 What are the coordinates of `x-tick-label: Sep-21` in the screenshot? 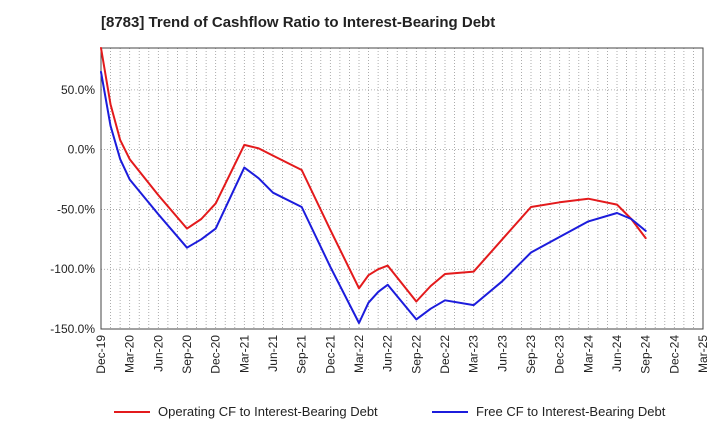 It's located at (302, 354).